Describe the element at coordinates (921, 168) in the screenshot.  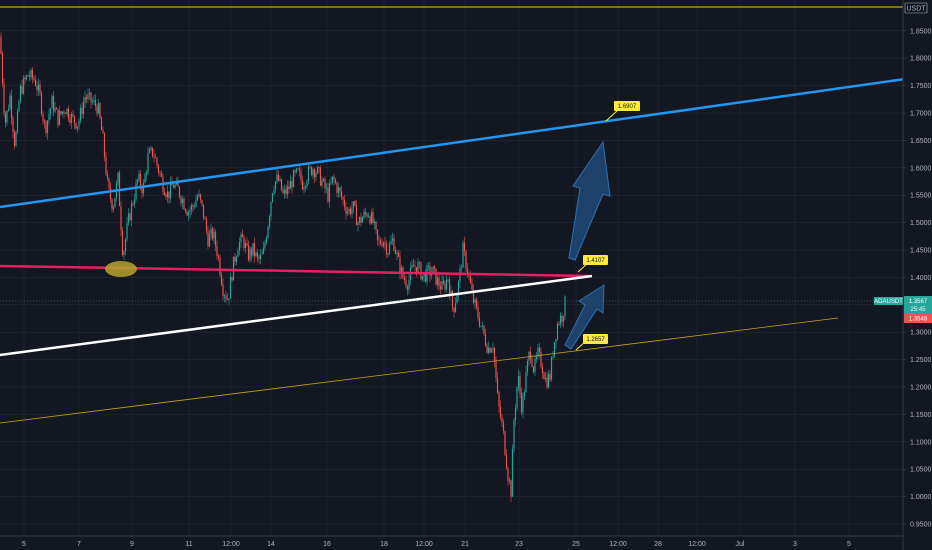
I see `price-tick-label: 1.6000` at that location.